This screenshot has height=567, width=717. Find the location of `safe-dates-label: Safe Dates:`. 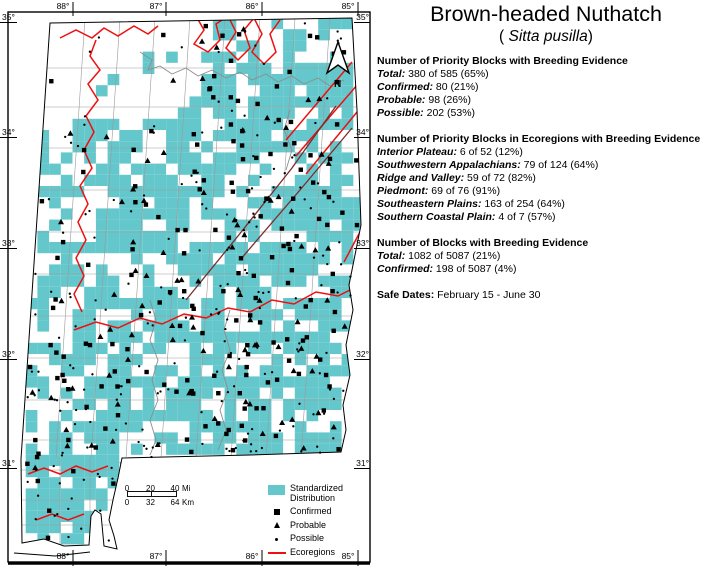

safe-dates-label: Safe Dates: is located at coordinates (406, 295).